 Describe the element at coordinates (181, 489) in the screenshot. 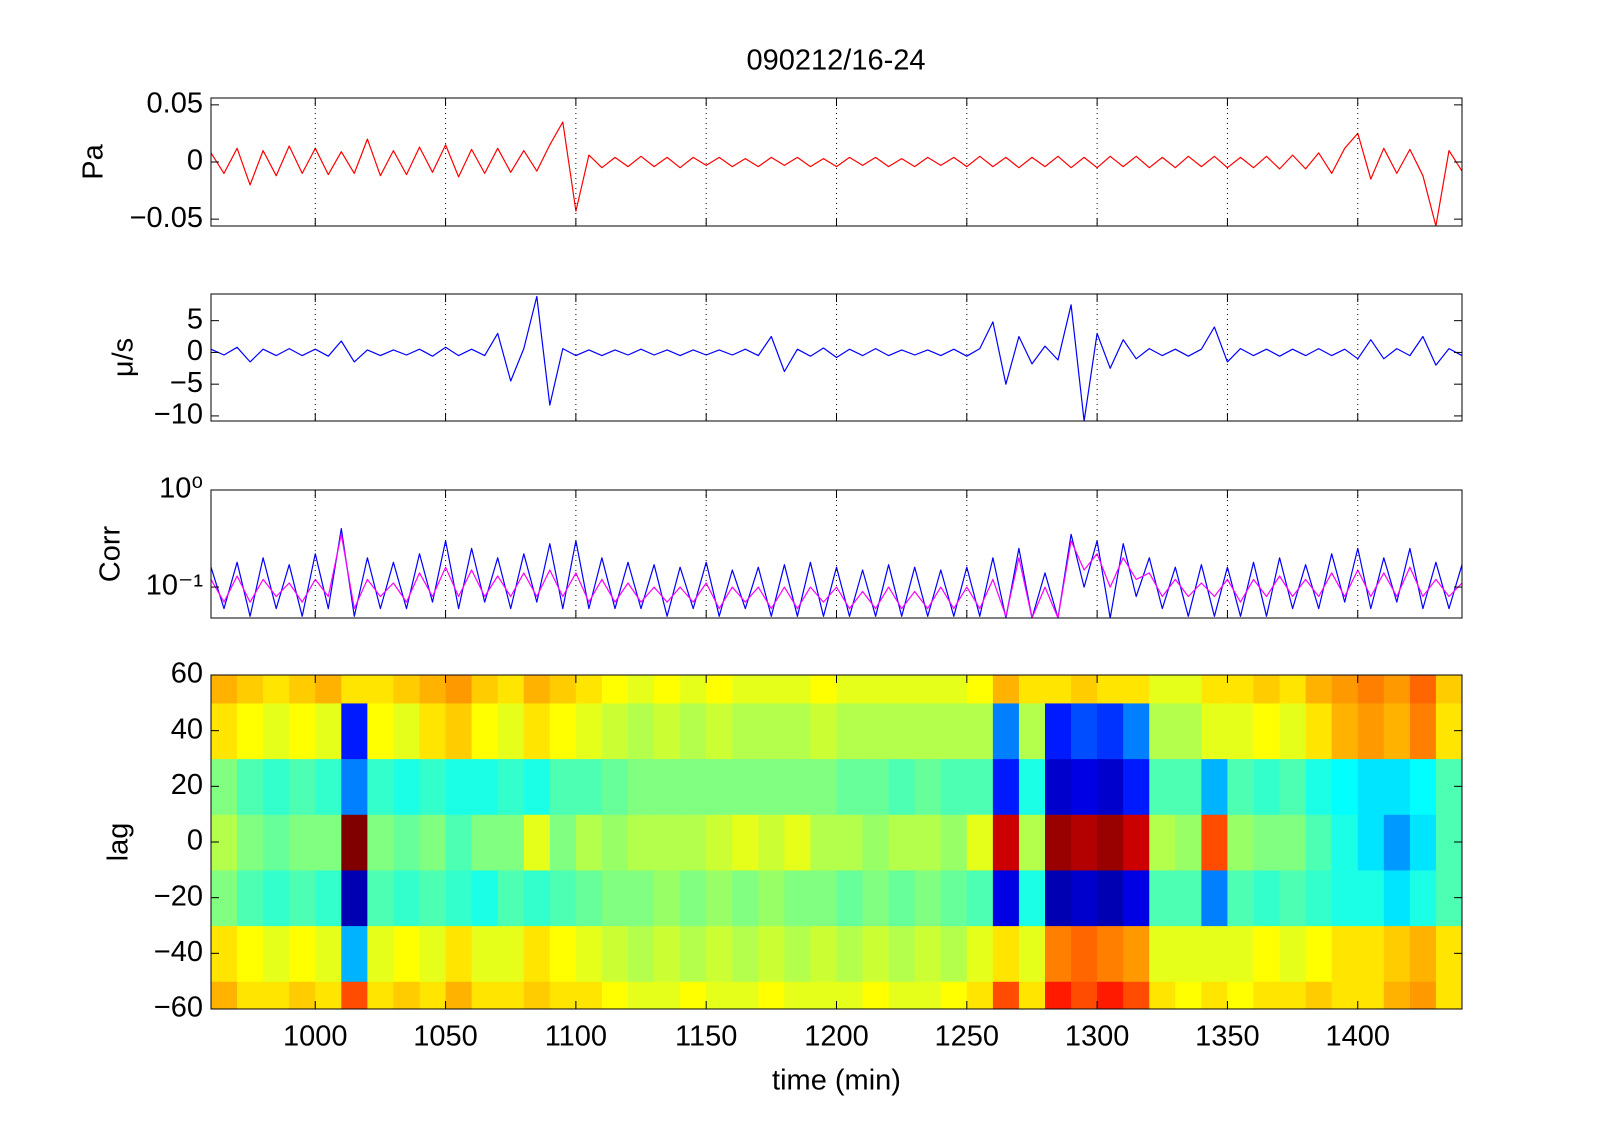

I see `y-tick-label: 10⁰` at that location.